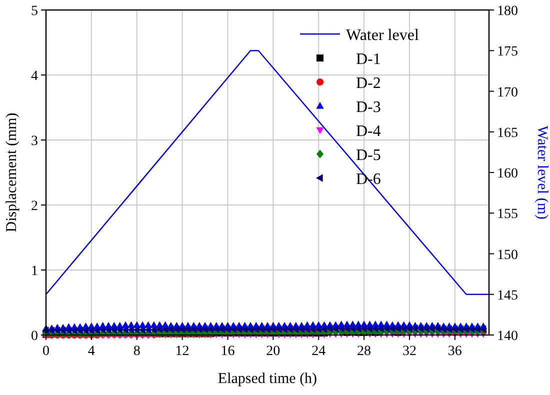  What do you see at coordinates (91, 351) in the screenshot?
I see `x-tick-label: 4` at bounding box center [91, 351].